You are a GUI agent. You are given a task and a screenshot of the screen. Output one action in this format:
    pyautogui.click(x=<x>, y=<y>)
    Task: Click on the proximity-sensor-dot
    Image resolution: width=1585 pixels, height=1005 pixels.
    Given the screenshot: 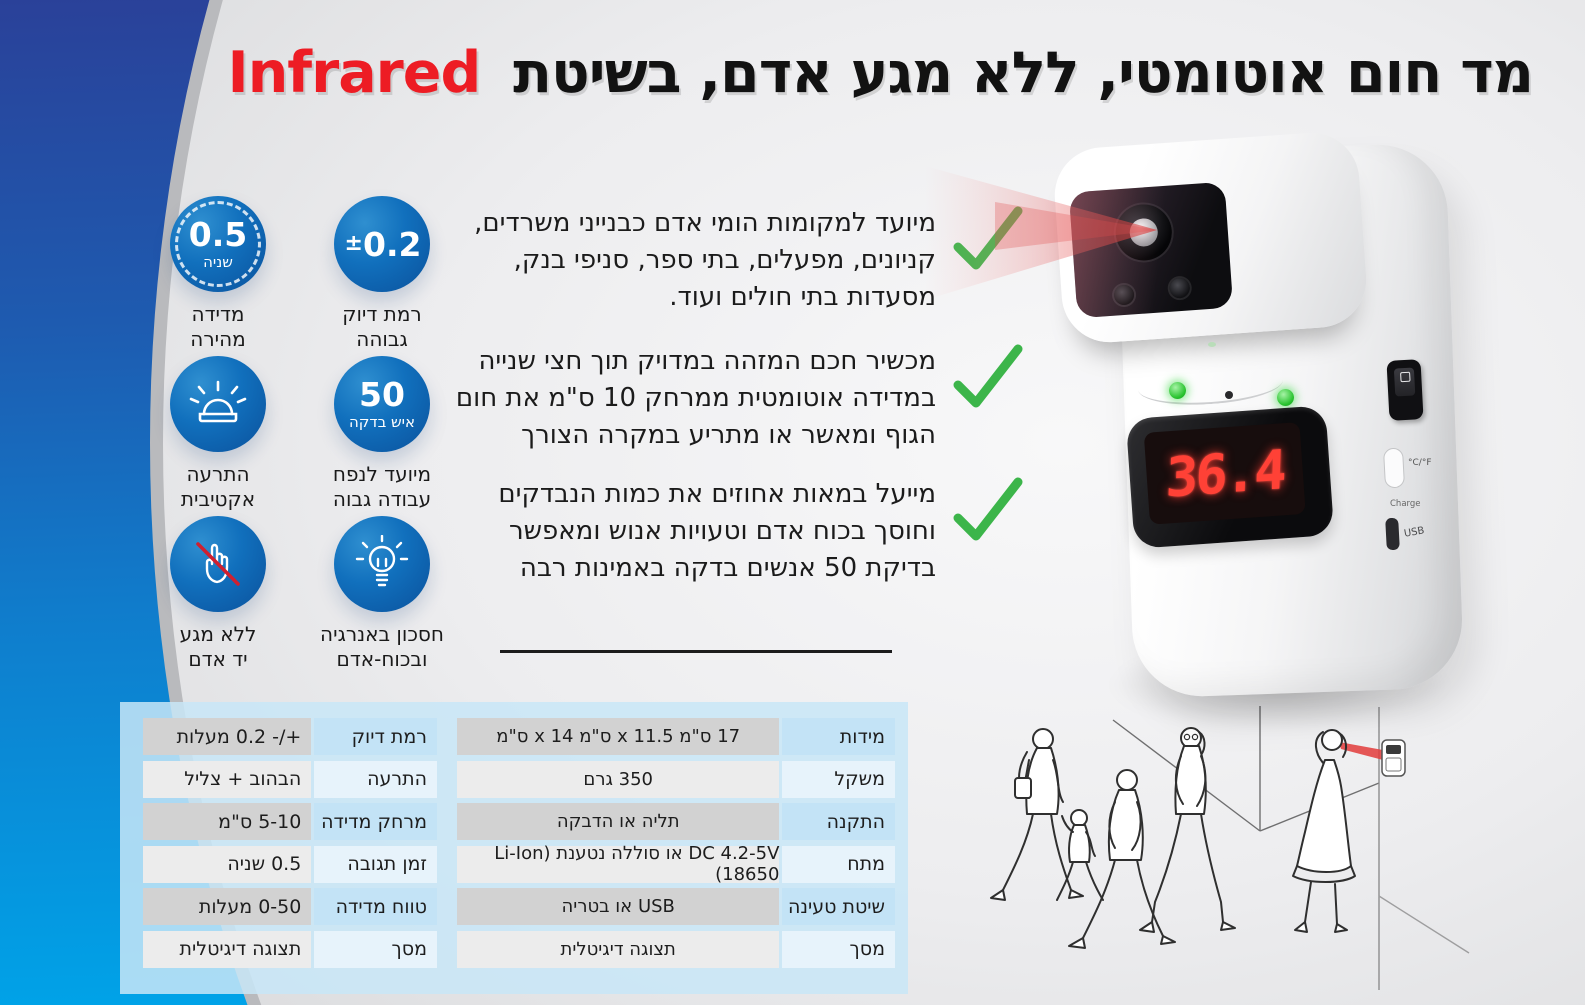 What is the action you would take?
    pyautogui.click(x=1229, y=395)
    